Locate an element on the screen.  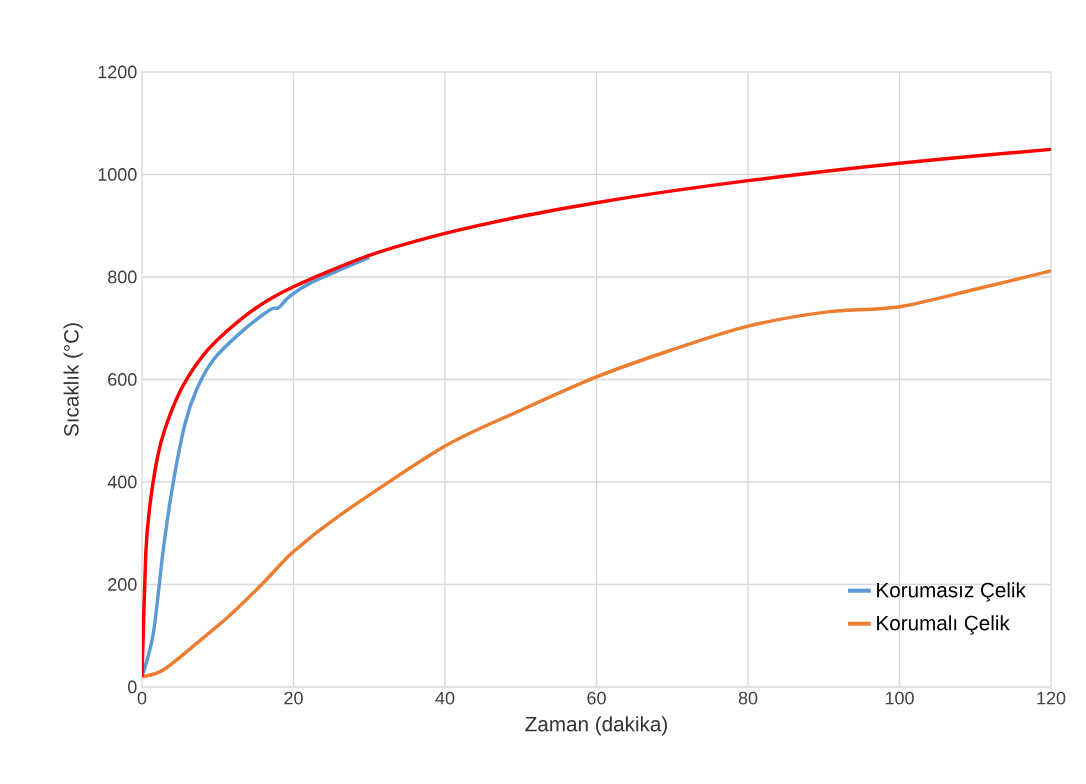
legend-label: Korumalı Çelik is located at coordinates (943, 625).